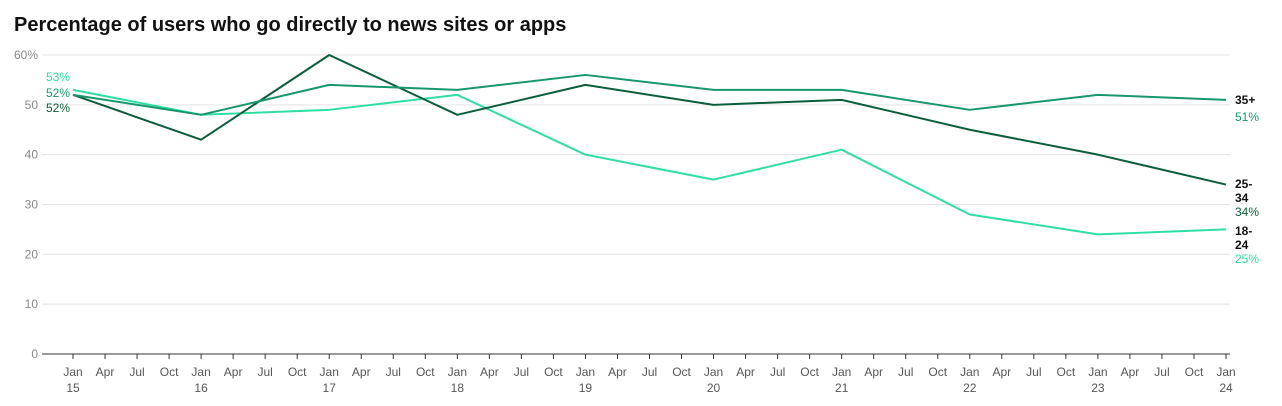  What do you see at coordinates (26, 55) in the screenshot?
I see `y-tick-label: 60%` at bounding box center [26, 55].